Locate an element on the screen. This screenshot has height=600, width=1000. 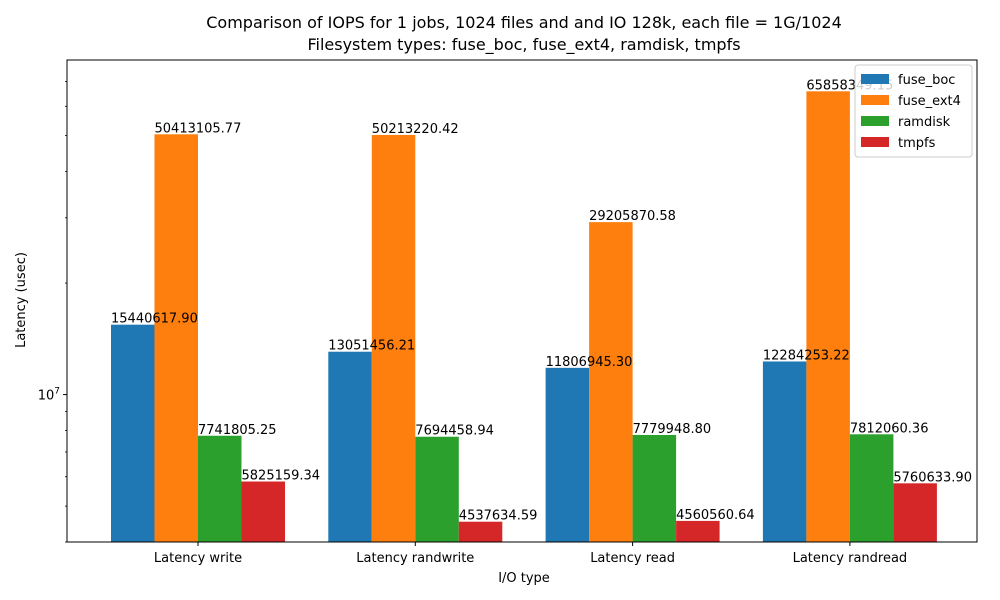
data-label-tmpfs-4: 5760633.90 is located at coordinates (932, 477).